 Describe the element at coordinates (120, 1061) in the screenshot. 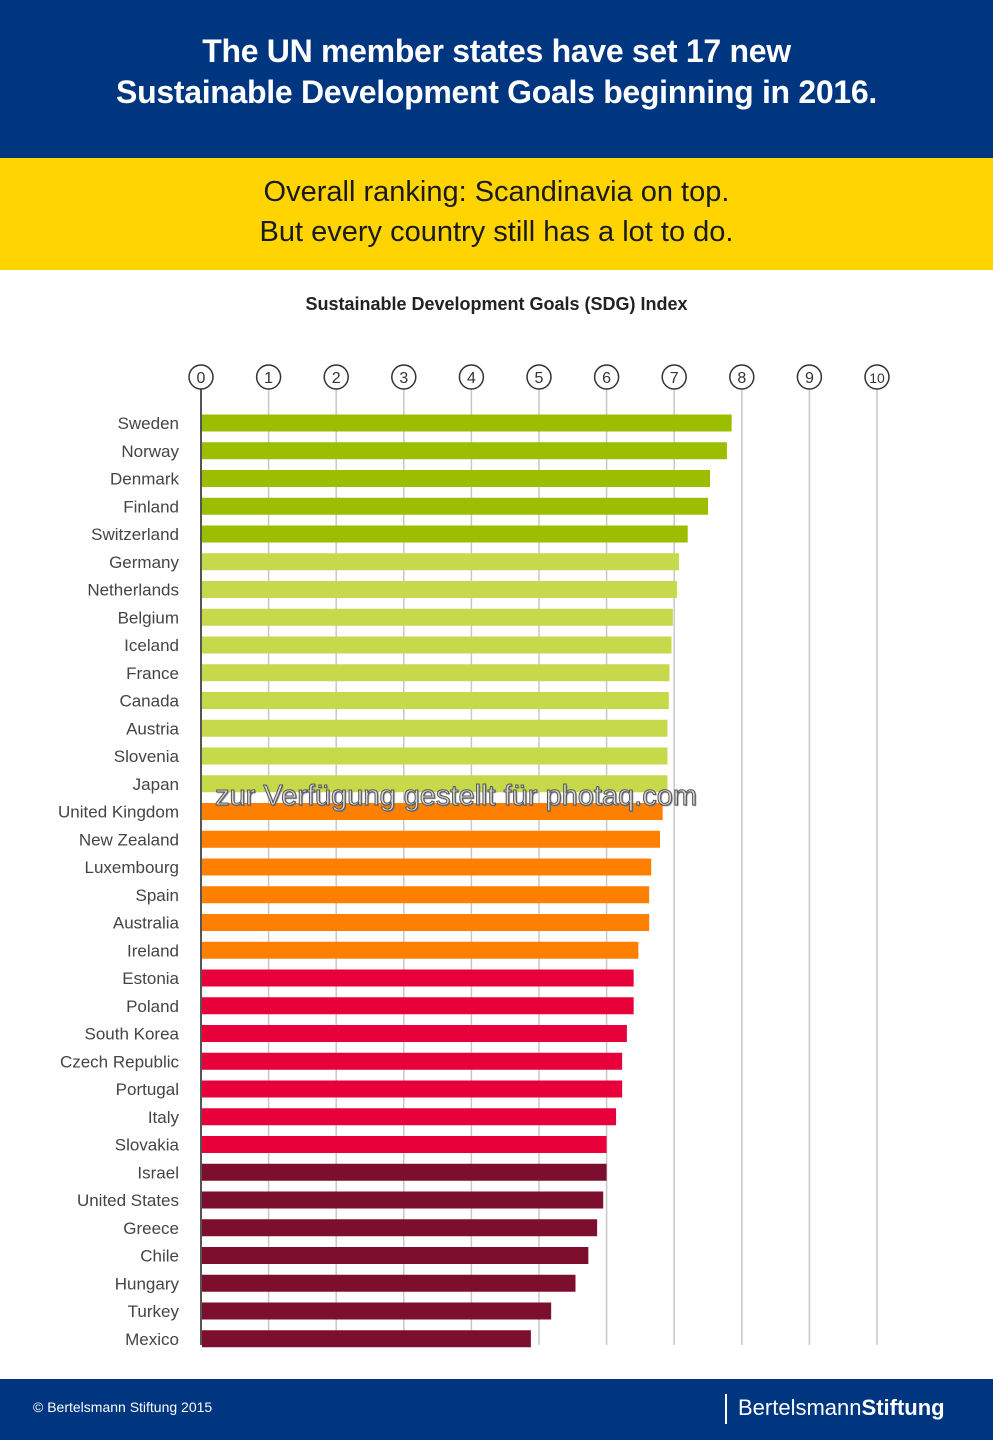

I see `country-label: Czech Republic` at that location.